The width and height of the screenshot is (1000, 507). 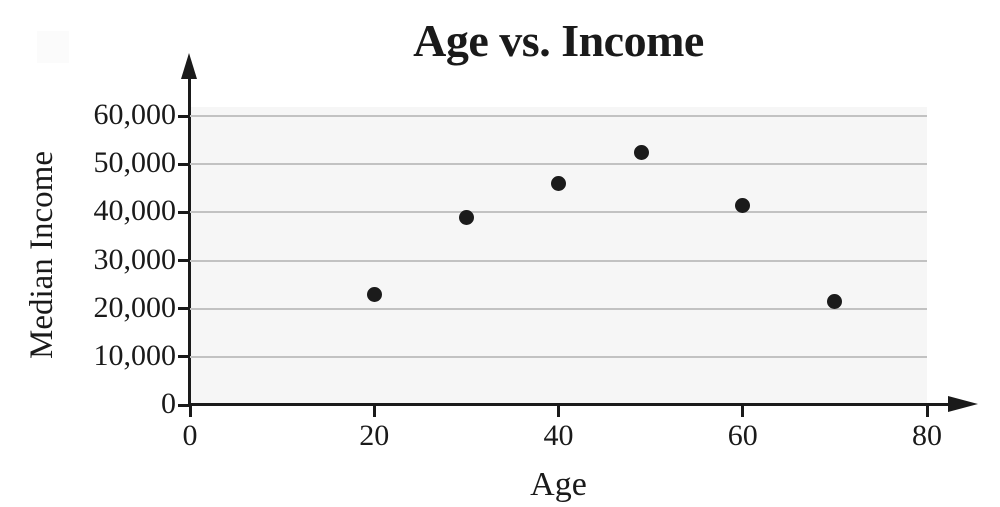 I want to click on x-axis-label: Age, so click(x=558, y=484).